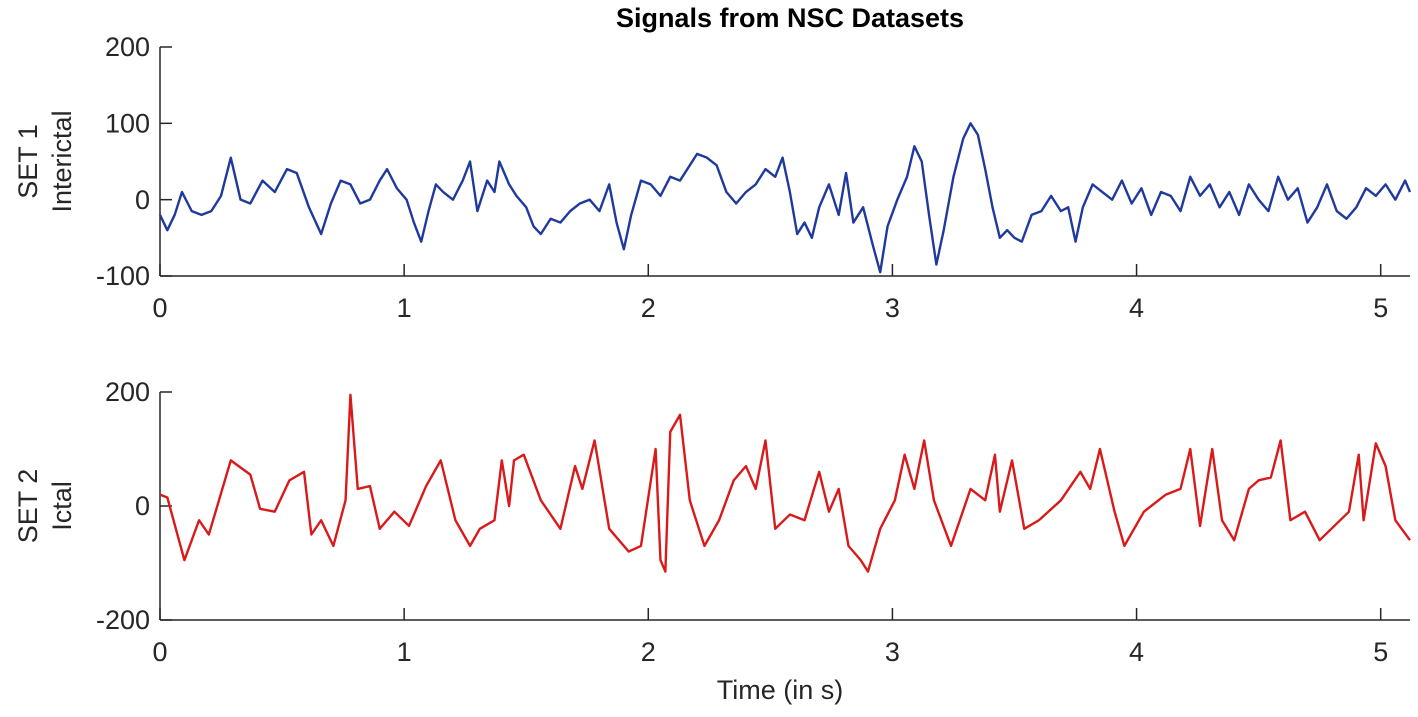 The height and width of the screenshot is (717, 1418). I want to click on y-axis-label: Interictal, so click(62, 161).